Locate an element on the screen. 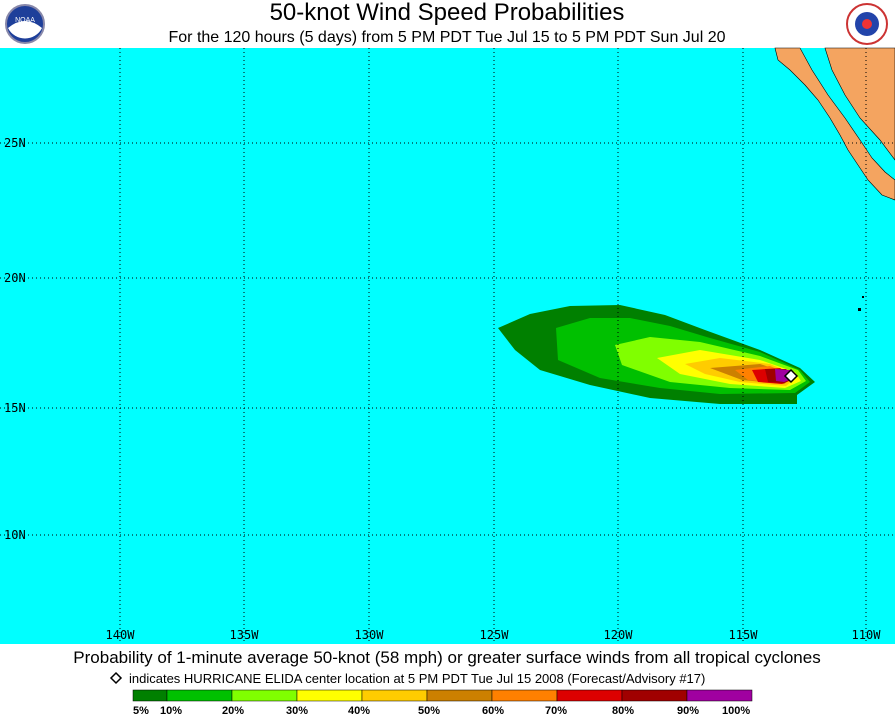 Image resolution: width=895 pixels, height=716 pixels. lon-label: 110W is located at coordinates (867, 635).